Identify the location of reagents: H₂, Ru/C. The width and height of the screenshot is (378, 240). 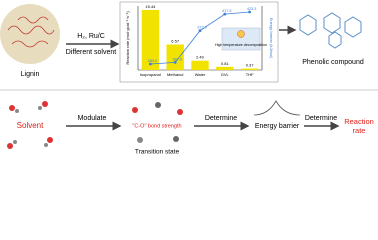
(91, 36).